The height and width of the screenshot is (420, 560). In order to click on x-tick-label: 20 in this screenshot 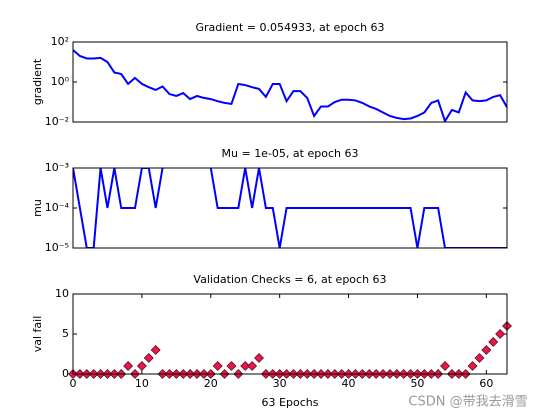, I will do `click(211, 383)`.